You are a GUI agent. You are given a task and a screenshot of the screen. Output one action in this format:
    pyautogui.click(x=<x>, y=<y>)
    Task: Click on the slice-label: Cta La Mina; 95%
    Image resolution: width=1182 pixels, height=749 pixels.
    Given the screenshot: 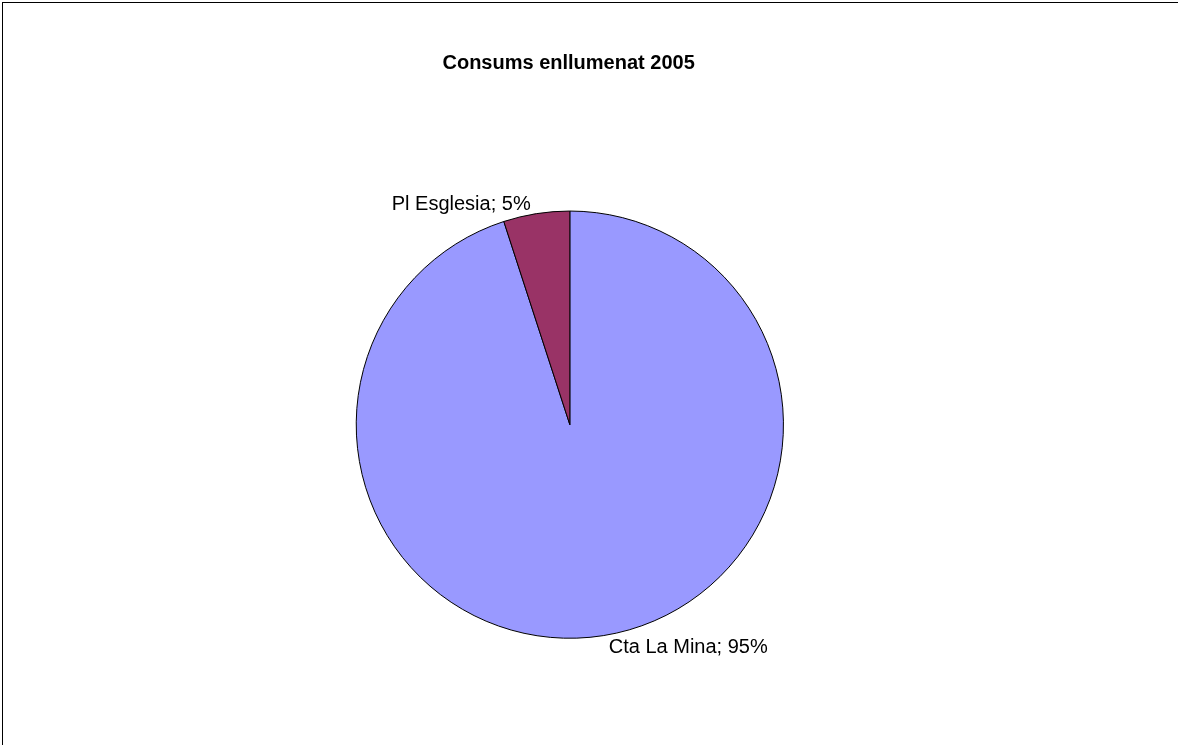 What is the action you would take?
    pyautogui.click(x=688, y=646)
    